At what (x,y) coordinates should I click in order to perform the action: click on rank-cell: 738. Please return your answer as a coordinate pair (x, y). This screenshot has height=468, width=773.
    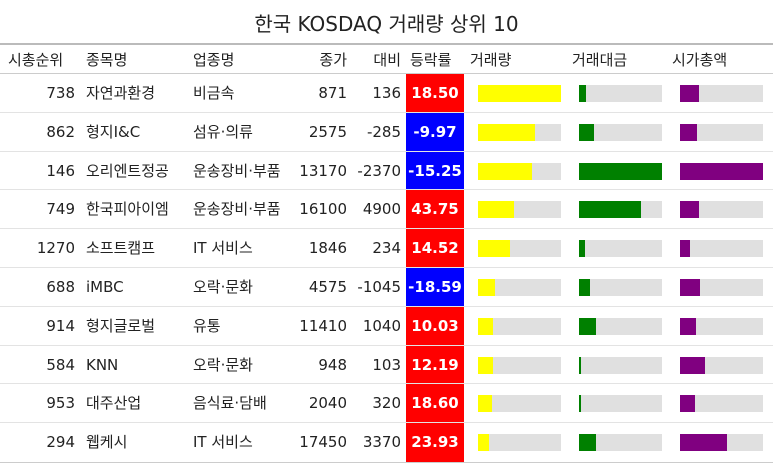
    Looking at the image, I should click on (60, 93).